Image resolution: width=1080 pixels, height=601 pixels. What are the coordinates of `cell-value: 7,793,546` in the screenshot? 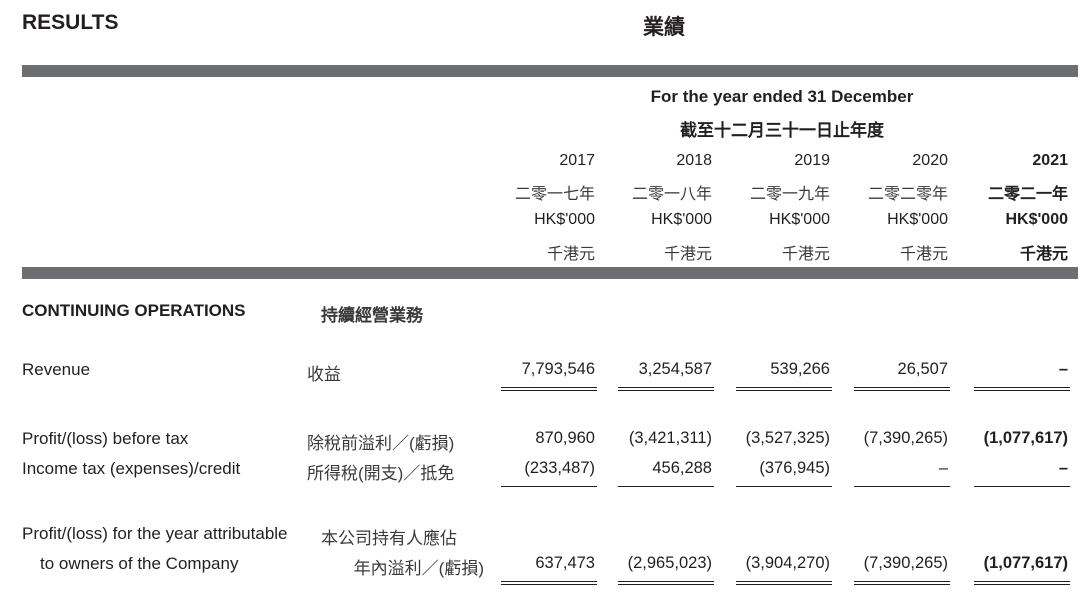 It's located at (558, 369).